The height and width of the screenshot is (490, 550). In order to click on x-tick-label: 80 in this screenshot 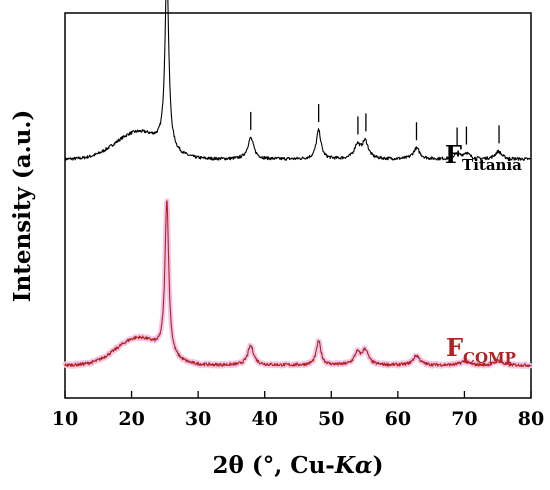, I will do `click(531, 419)`.